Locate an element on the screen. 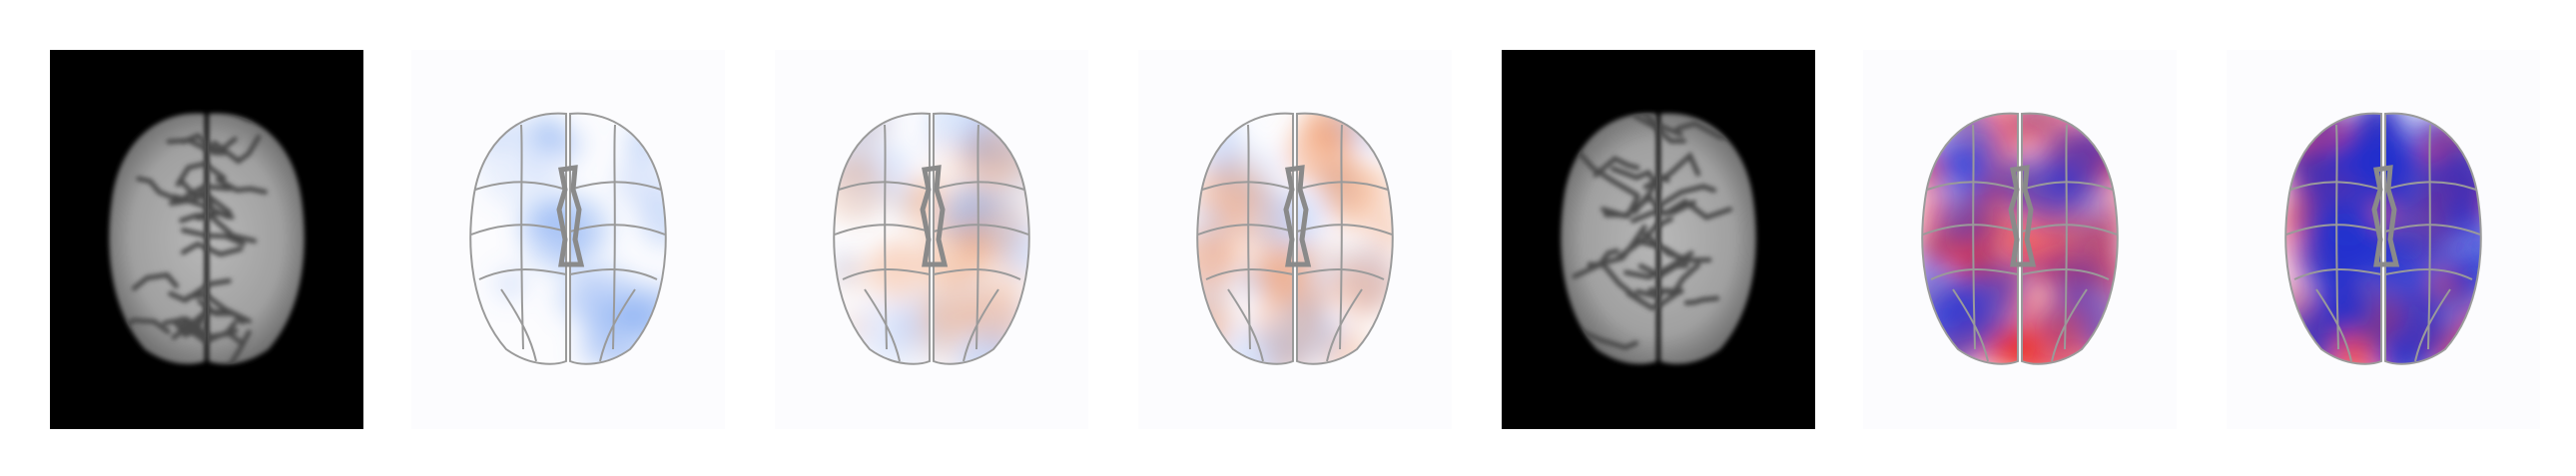 This screenshot has height=476, width=2576. activation-blobs is located at coordinates (2383, 238).